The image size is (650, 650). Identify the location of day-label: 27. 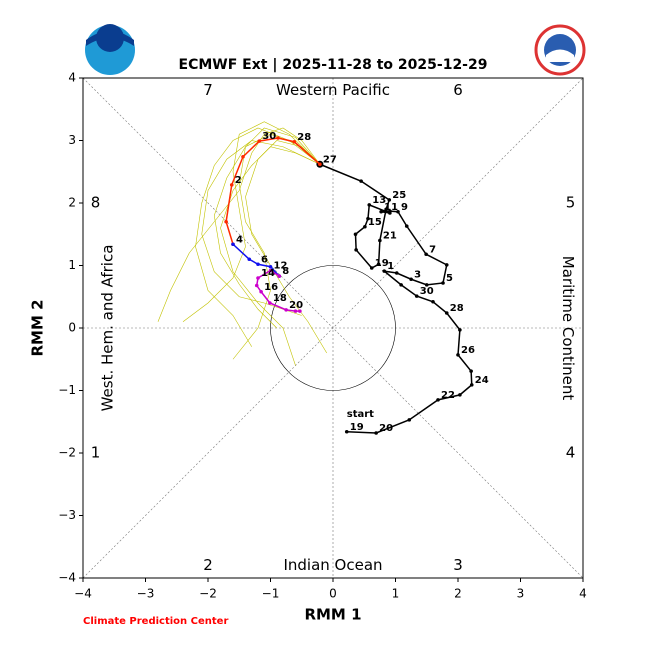
(330, 159).